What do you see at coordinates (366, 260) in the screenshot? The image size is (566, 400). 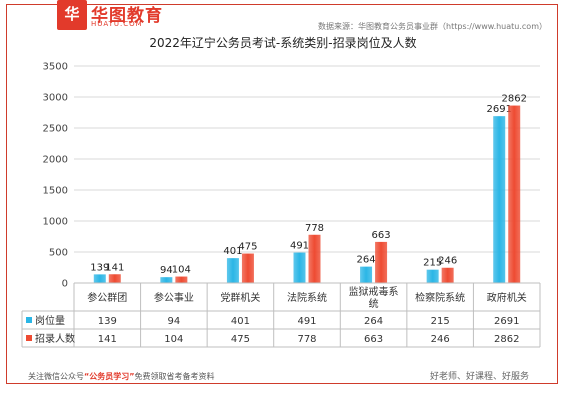 I see `bar-value-label: 264` at bounding box center [366, 260].